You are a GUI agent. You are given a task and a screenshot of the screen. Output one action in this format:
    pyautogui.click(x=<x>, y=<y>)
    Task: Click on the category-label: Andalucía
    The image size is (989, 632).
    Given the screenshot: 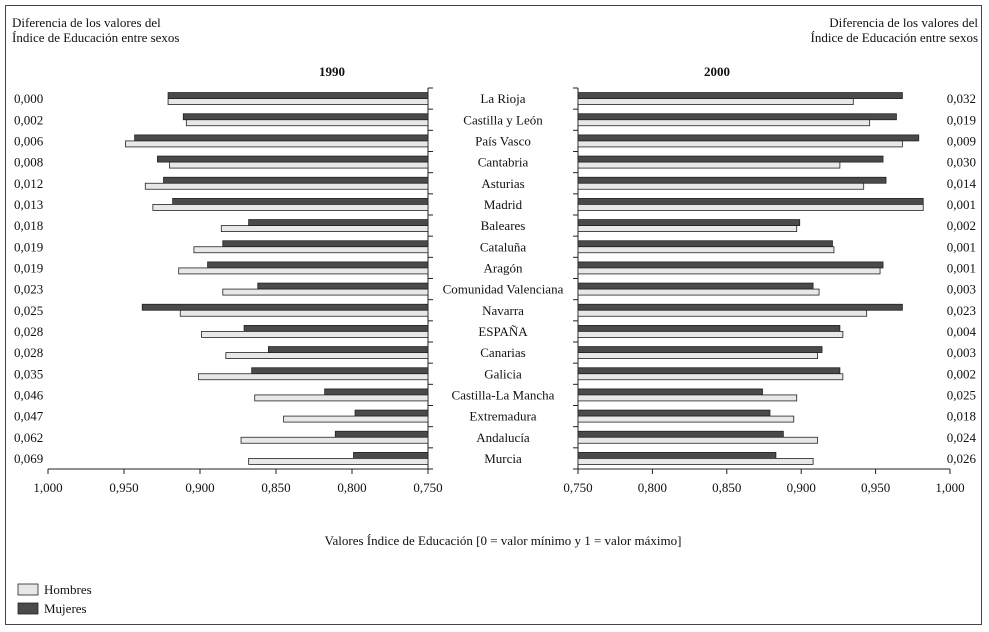 What is the action you would take?
    pyautogui.click(x=503, y=437)
    